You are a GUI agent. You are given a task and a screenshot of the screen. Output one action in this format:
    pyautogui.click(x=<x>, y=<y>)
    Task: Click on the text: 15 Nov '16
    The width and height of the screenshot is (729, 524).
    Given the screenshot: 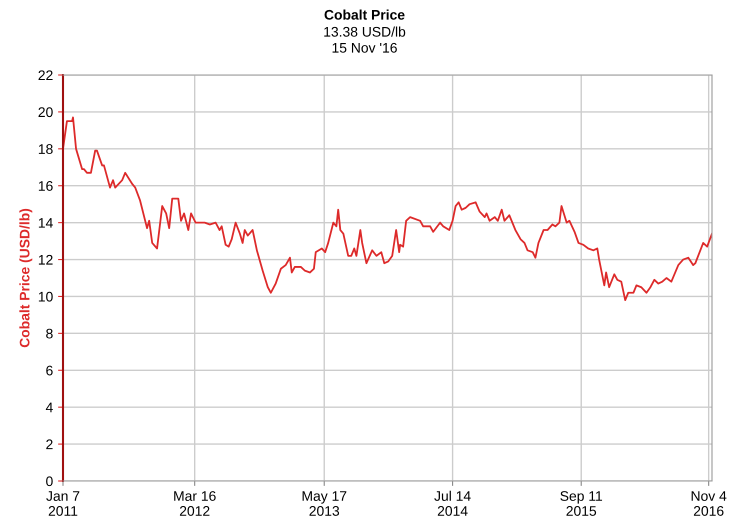 What is the action you would take?
    pyautogui.click(x=364, y=47)
    